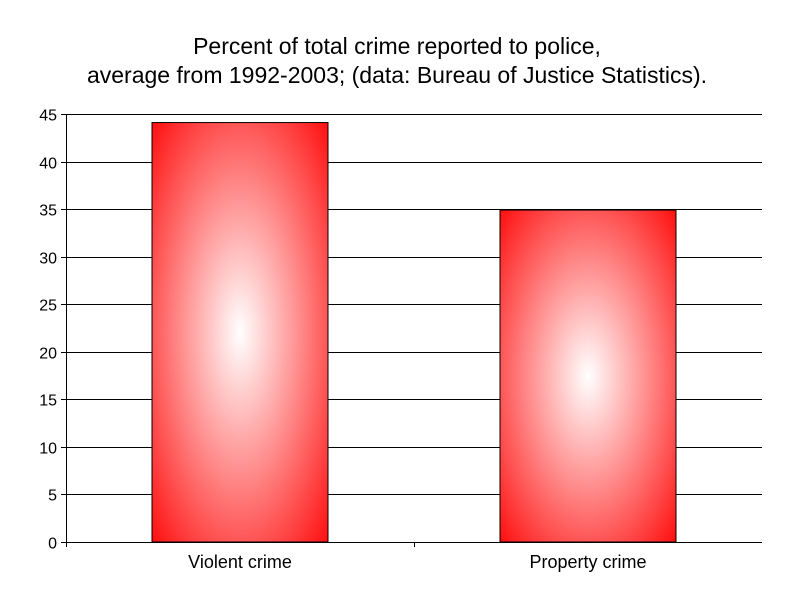  What do you see at coordinates (48, 401) in the screenshot?
I see `y-tick-label-15: 15` at bounding box center [48, 401].